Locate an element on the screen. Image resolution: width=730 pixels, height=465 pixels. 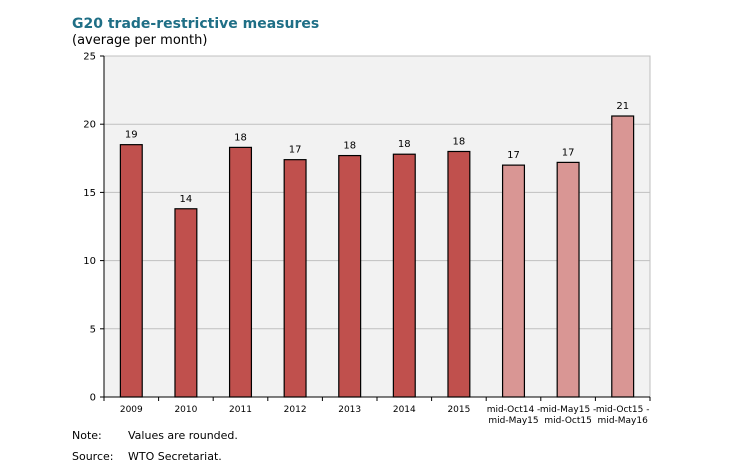
note-label: Note: is located at coordinates (87, 435).